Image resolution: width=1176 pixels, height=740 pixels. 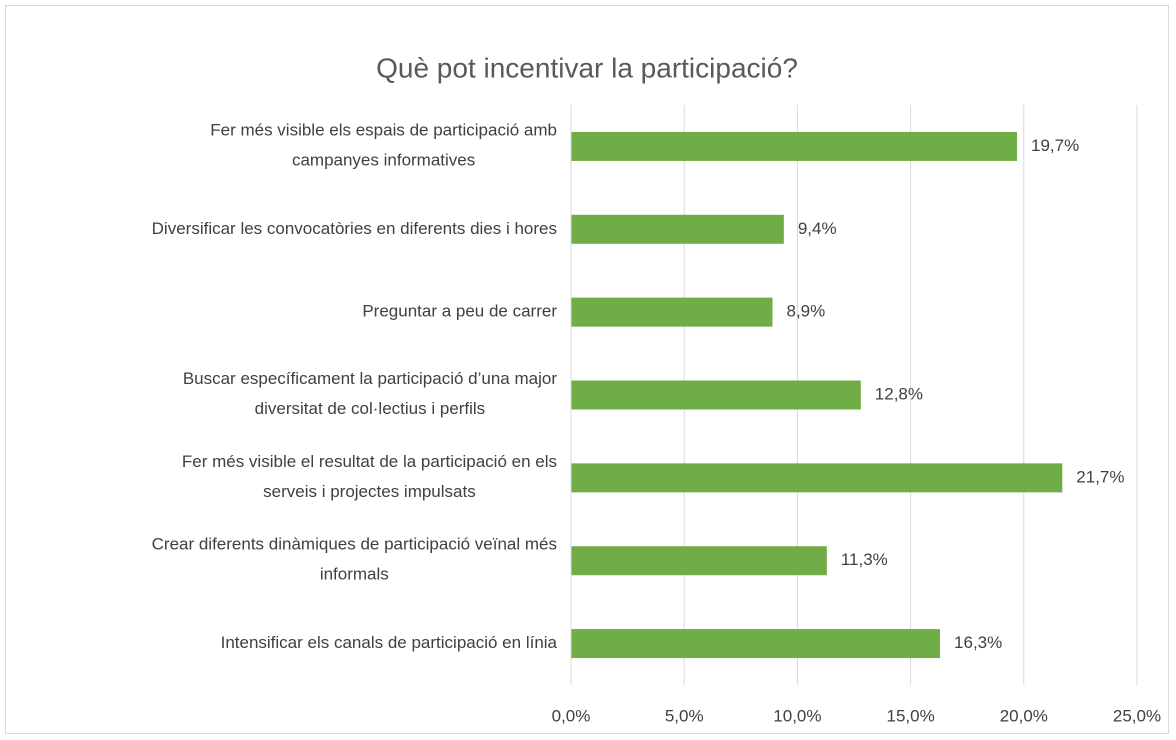 I want to click on value-label: 16,3%, so click(x=978, y=642).